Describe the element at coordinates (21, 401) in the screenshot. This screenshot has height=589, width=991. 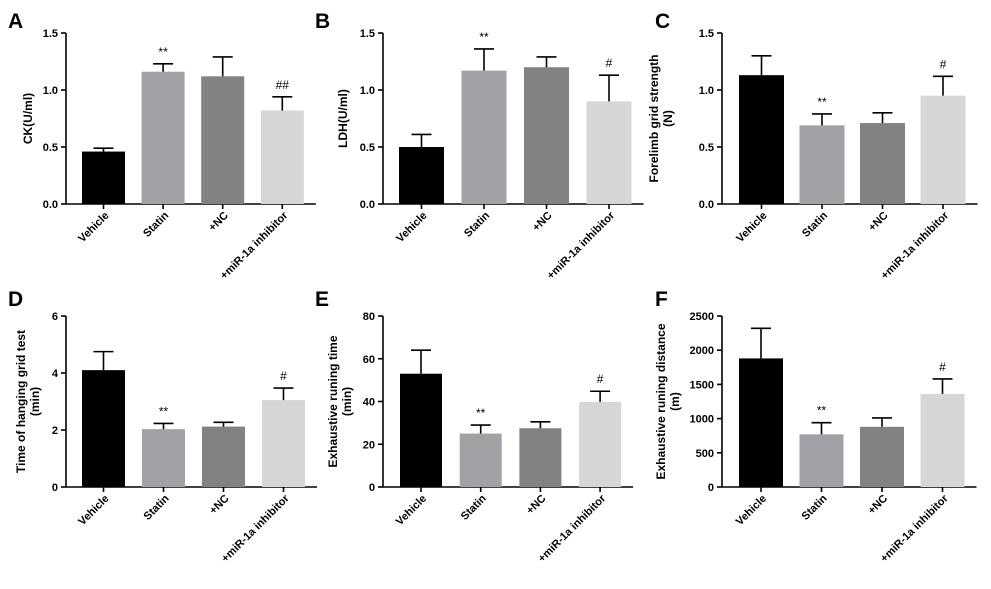
I see `y-axis-title: Time of hanging grid test` at that location.